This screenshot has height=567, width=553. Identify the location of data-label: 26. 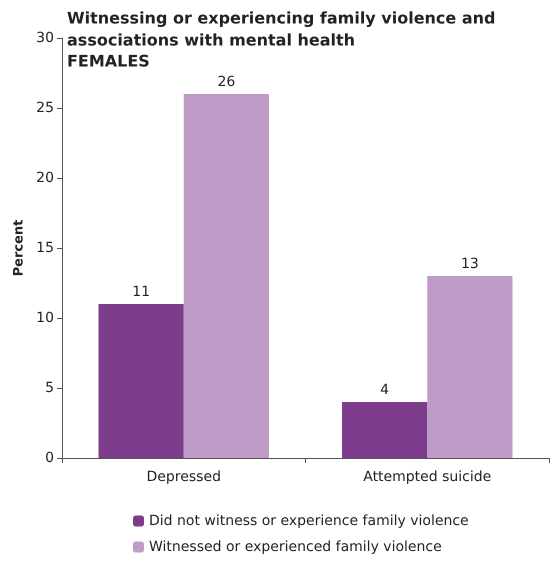
(226, 82).